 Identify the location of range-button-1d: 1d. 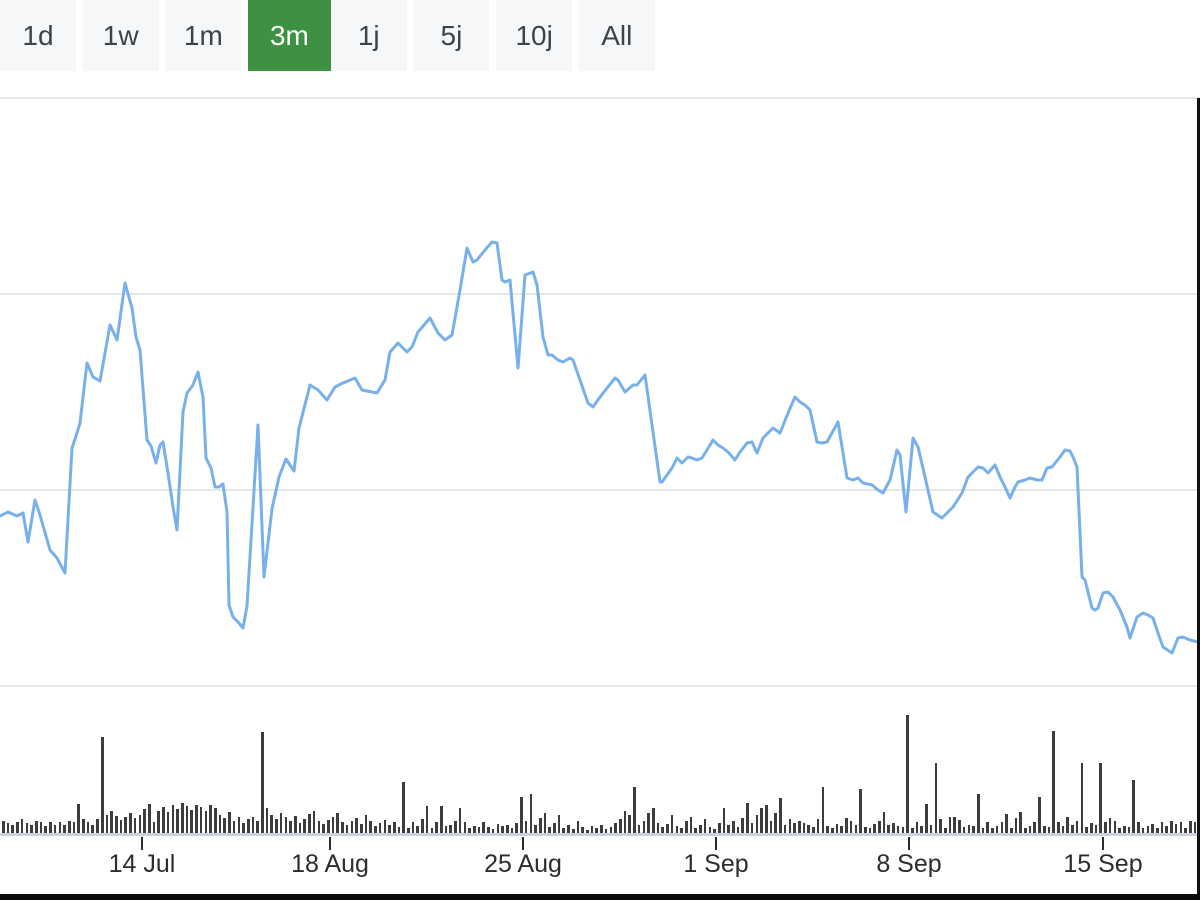
(38, 35).